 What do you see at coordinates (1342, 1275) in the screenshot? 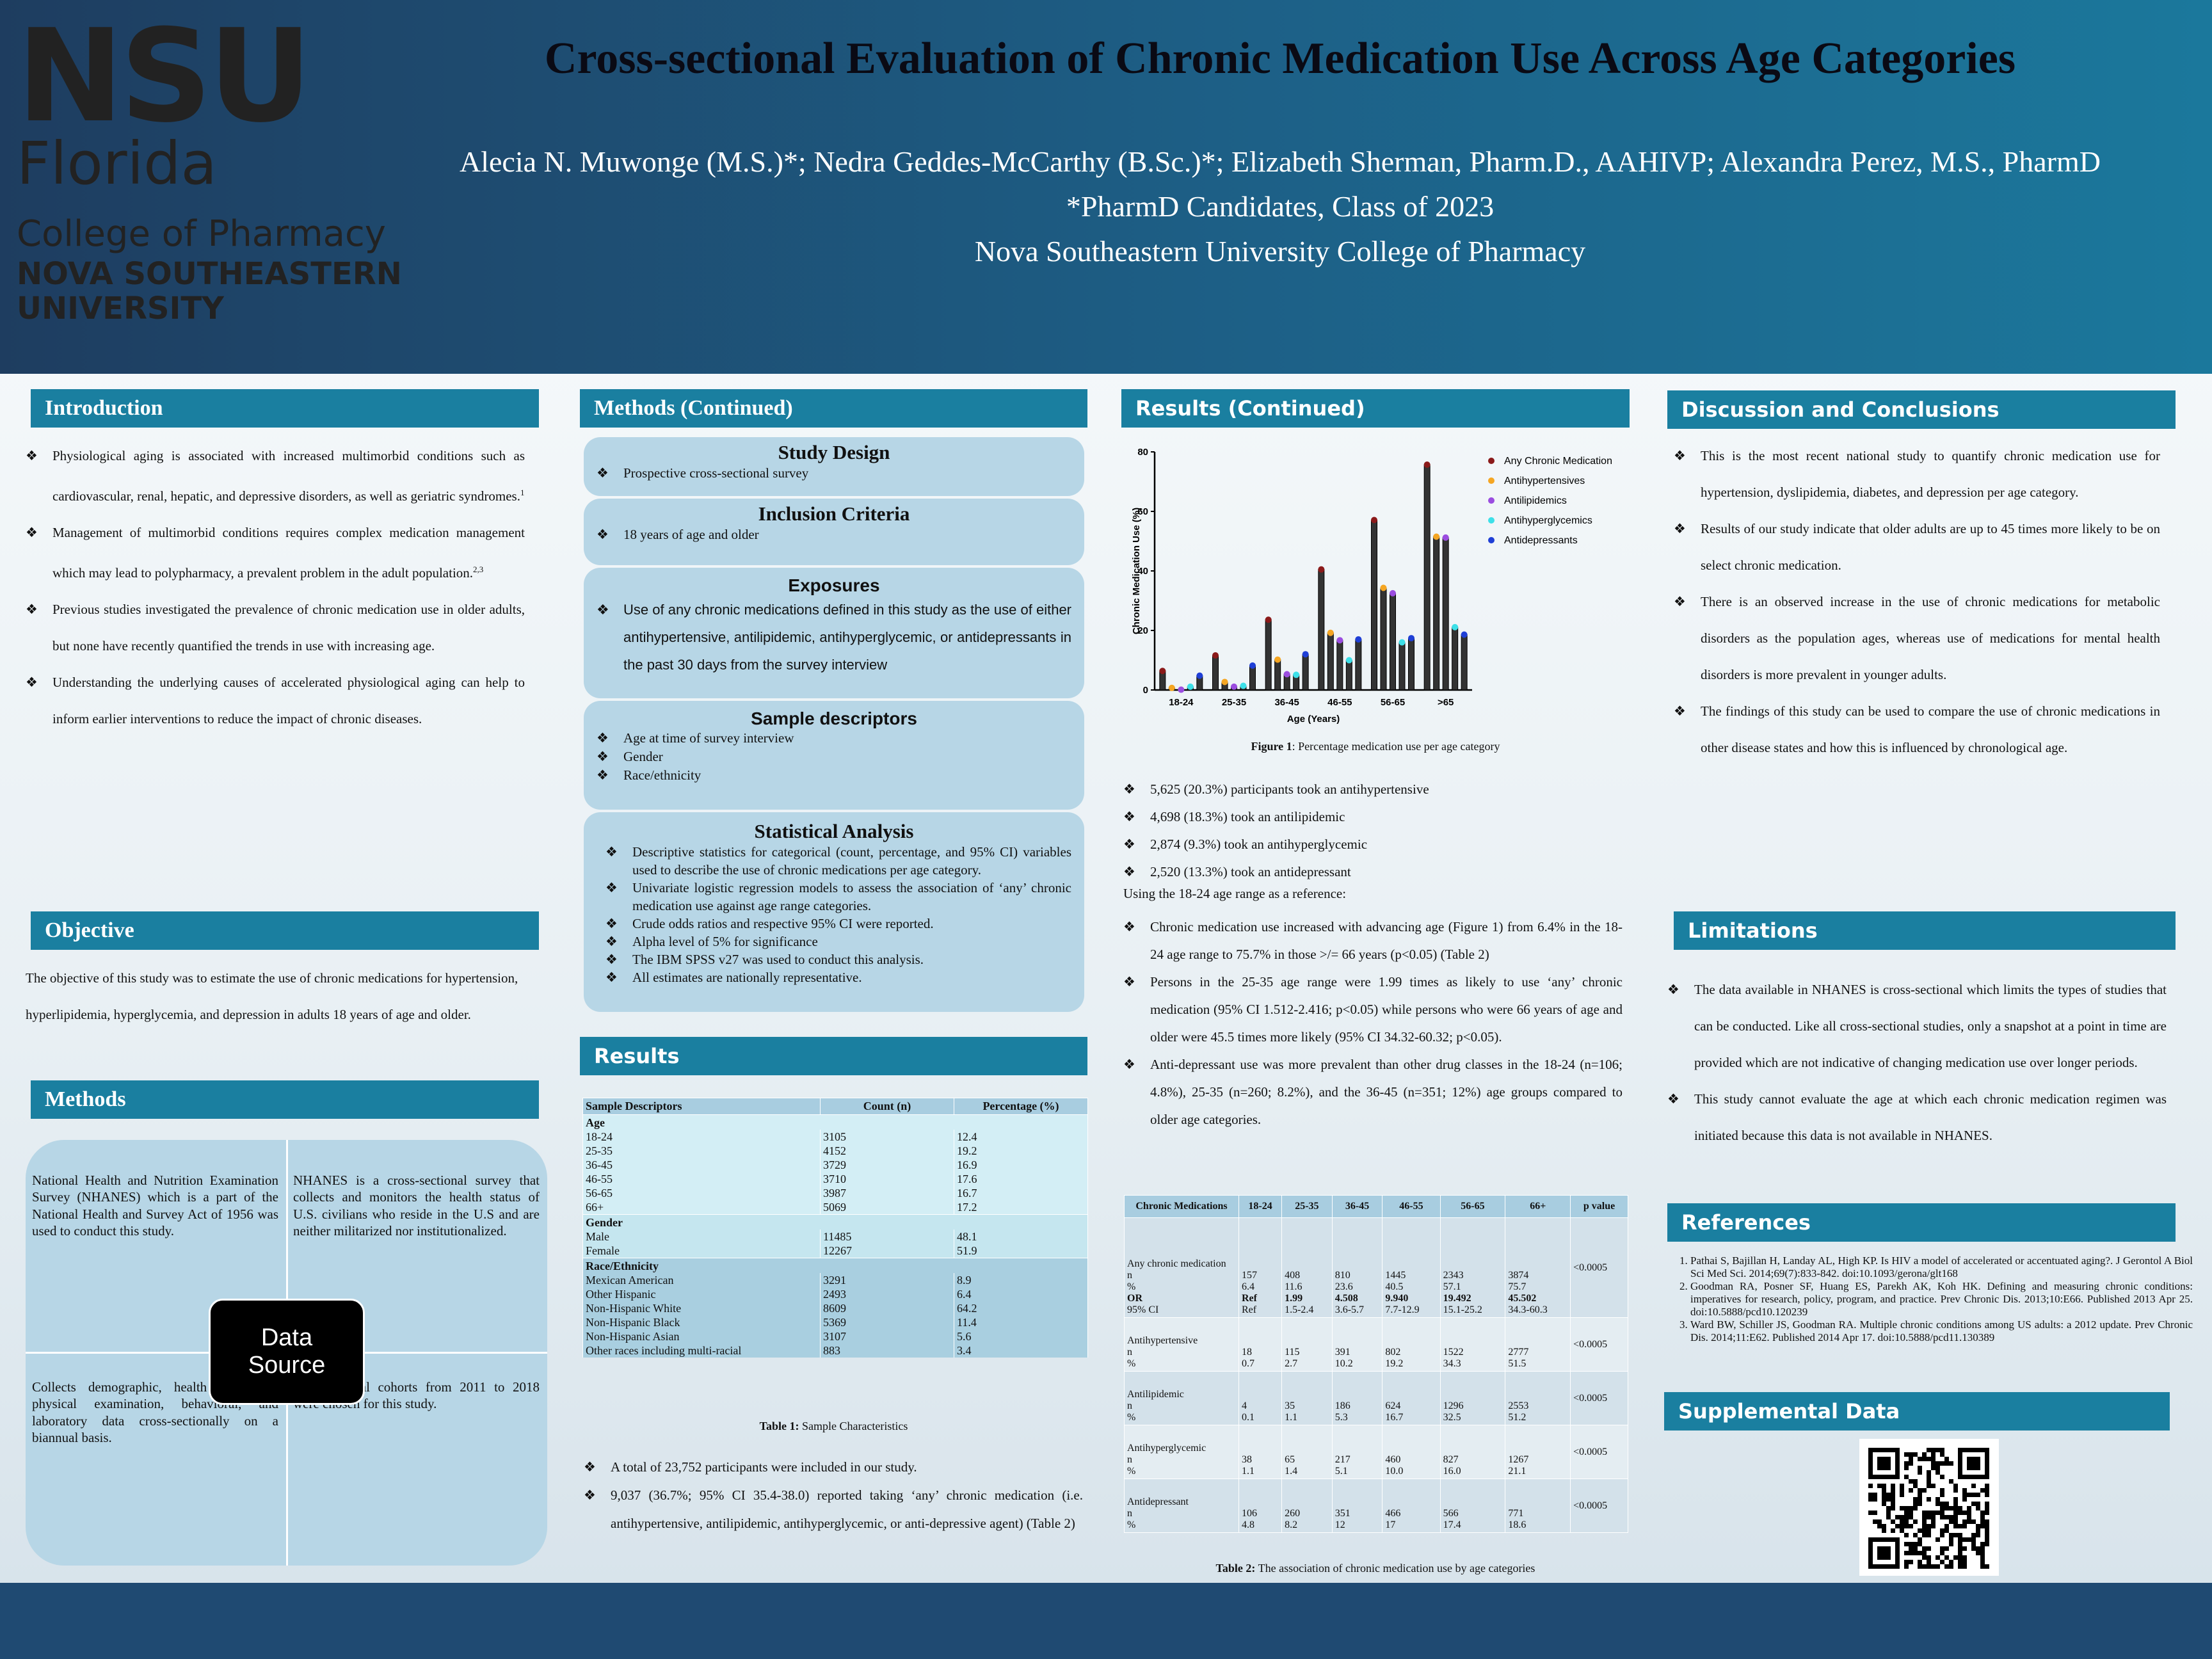
I see `cell-line: 810` at bounding box center [1342, 1275].